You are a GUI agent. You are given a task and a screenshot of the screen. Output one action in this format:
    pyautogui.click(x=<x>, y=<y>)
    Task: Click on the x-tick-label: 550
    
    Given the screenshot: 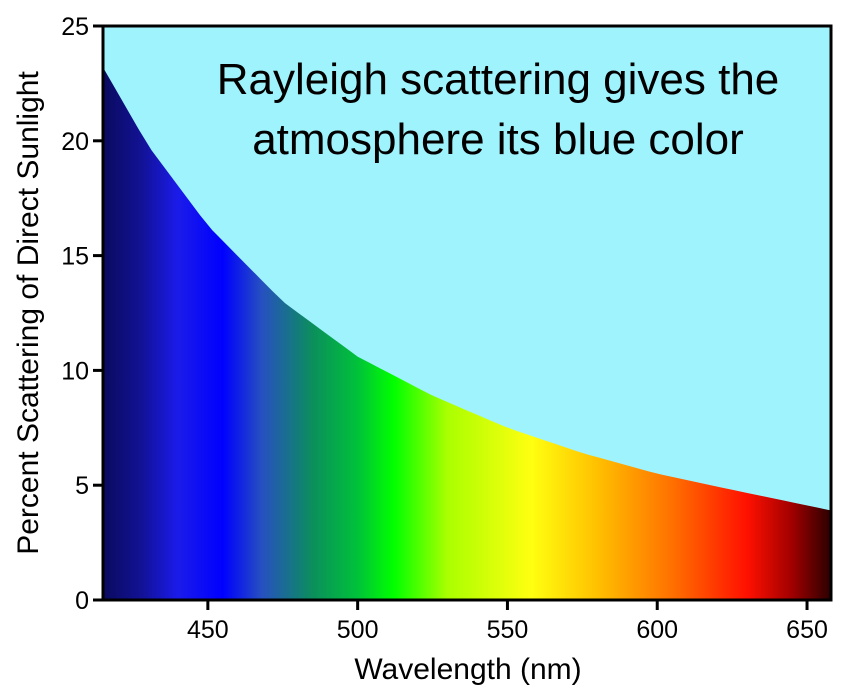 What is the action you would take?
    pyautogui.click(x=508, y=630)
    